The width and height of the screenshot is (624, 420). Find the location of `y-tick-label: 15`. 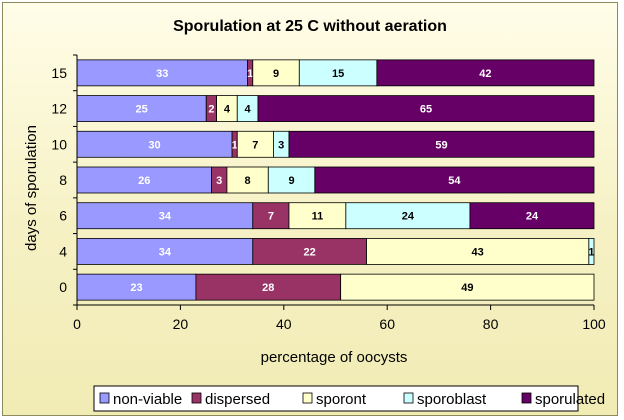

y-tick-label: 15 is located at coordinates (59, 73).